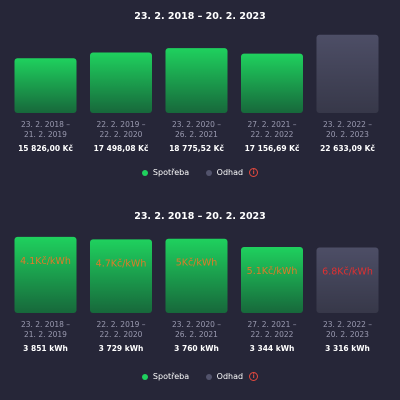  What do you see at coordinates (121, 263) in the screenshot?
I see `rate-label: 4.7Kč/kWh` at bounding box center [121, 263].